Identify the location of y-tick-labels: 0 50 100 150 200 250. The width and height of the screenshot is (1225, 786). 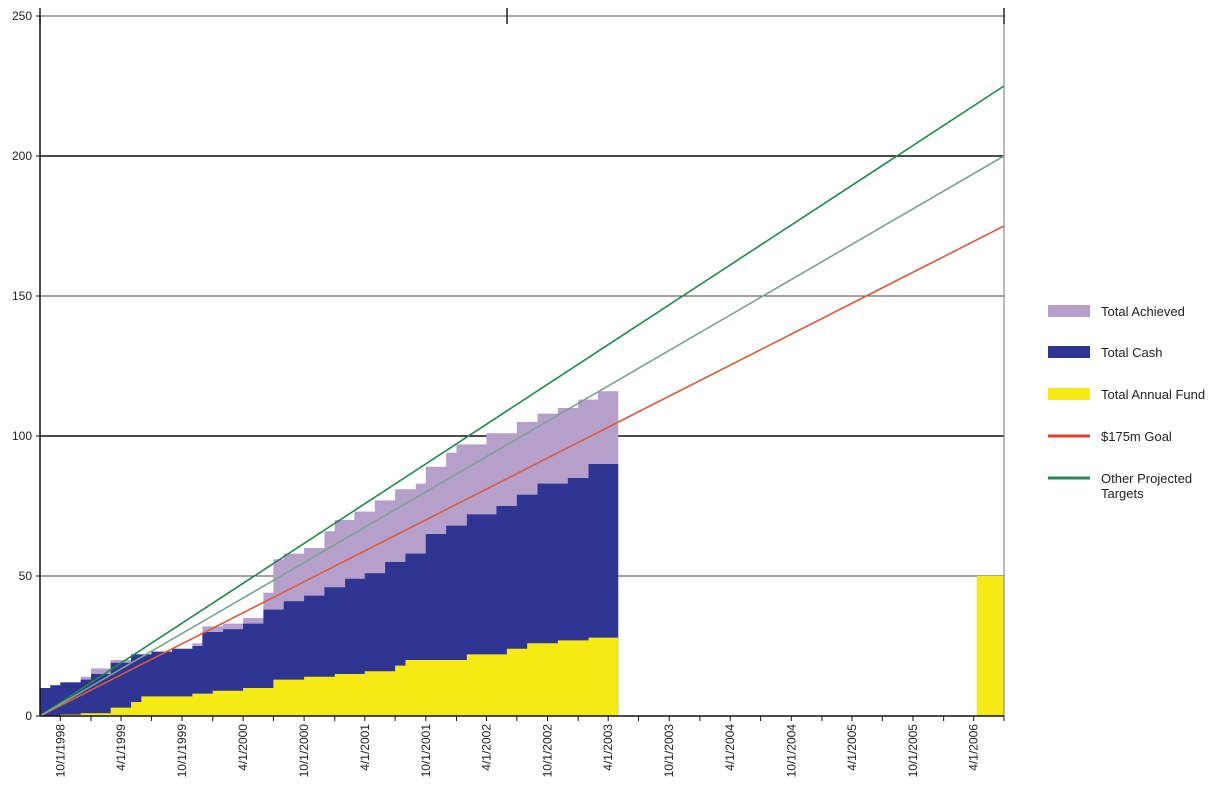
(22, 366).